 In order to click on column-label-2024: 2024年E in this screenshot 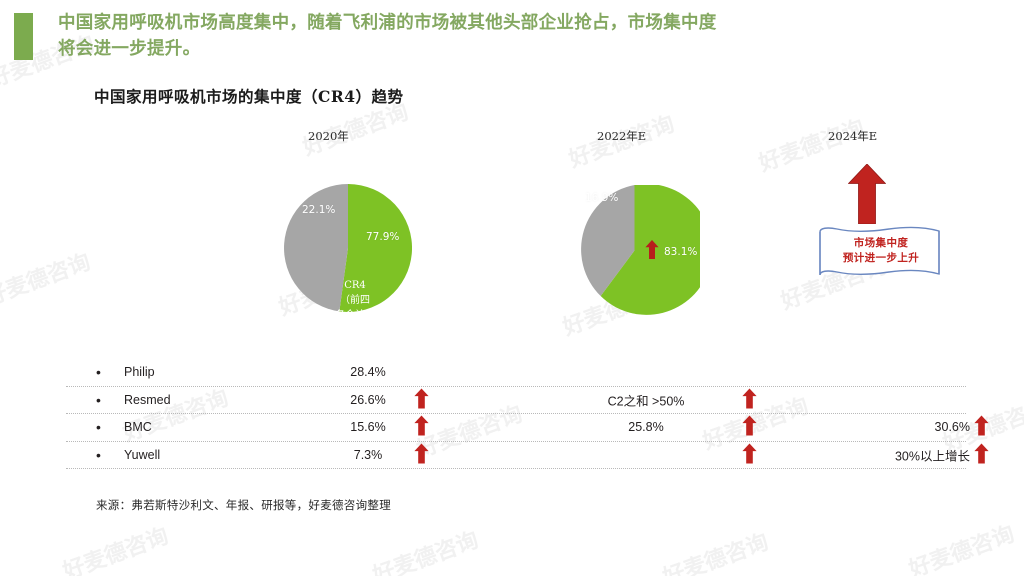, I will do `click(853, 136)`.